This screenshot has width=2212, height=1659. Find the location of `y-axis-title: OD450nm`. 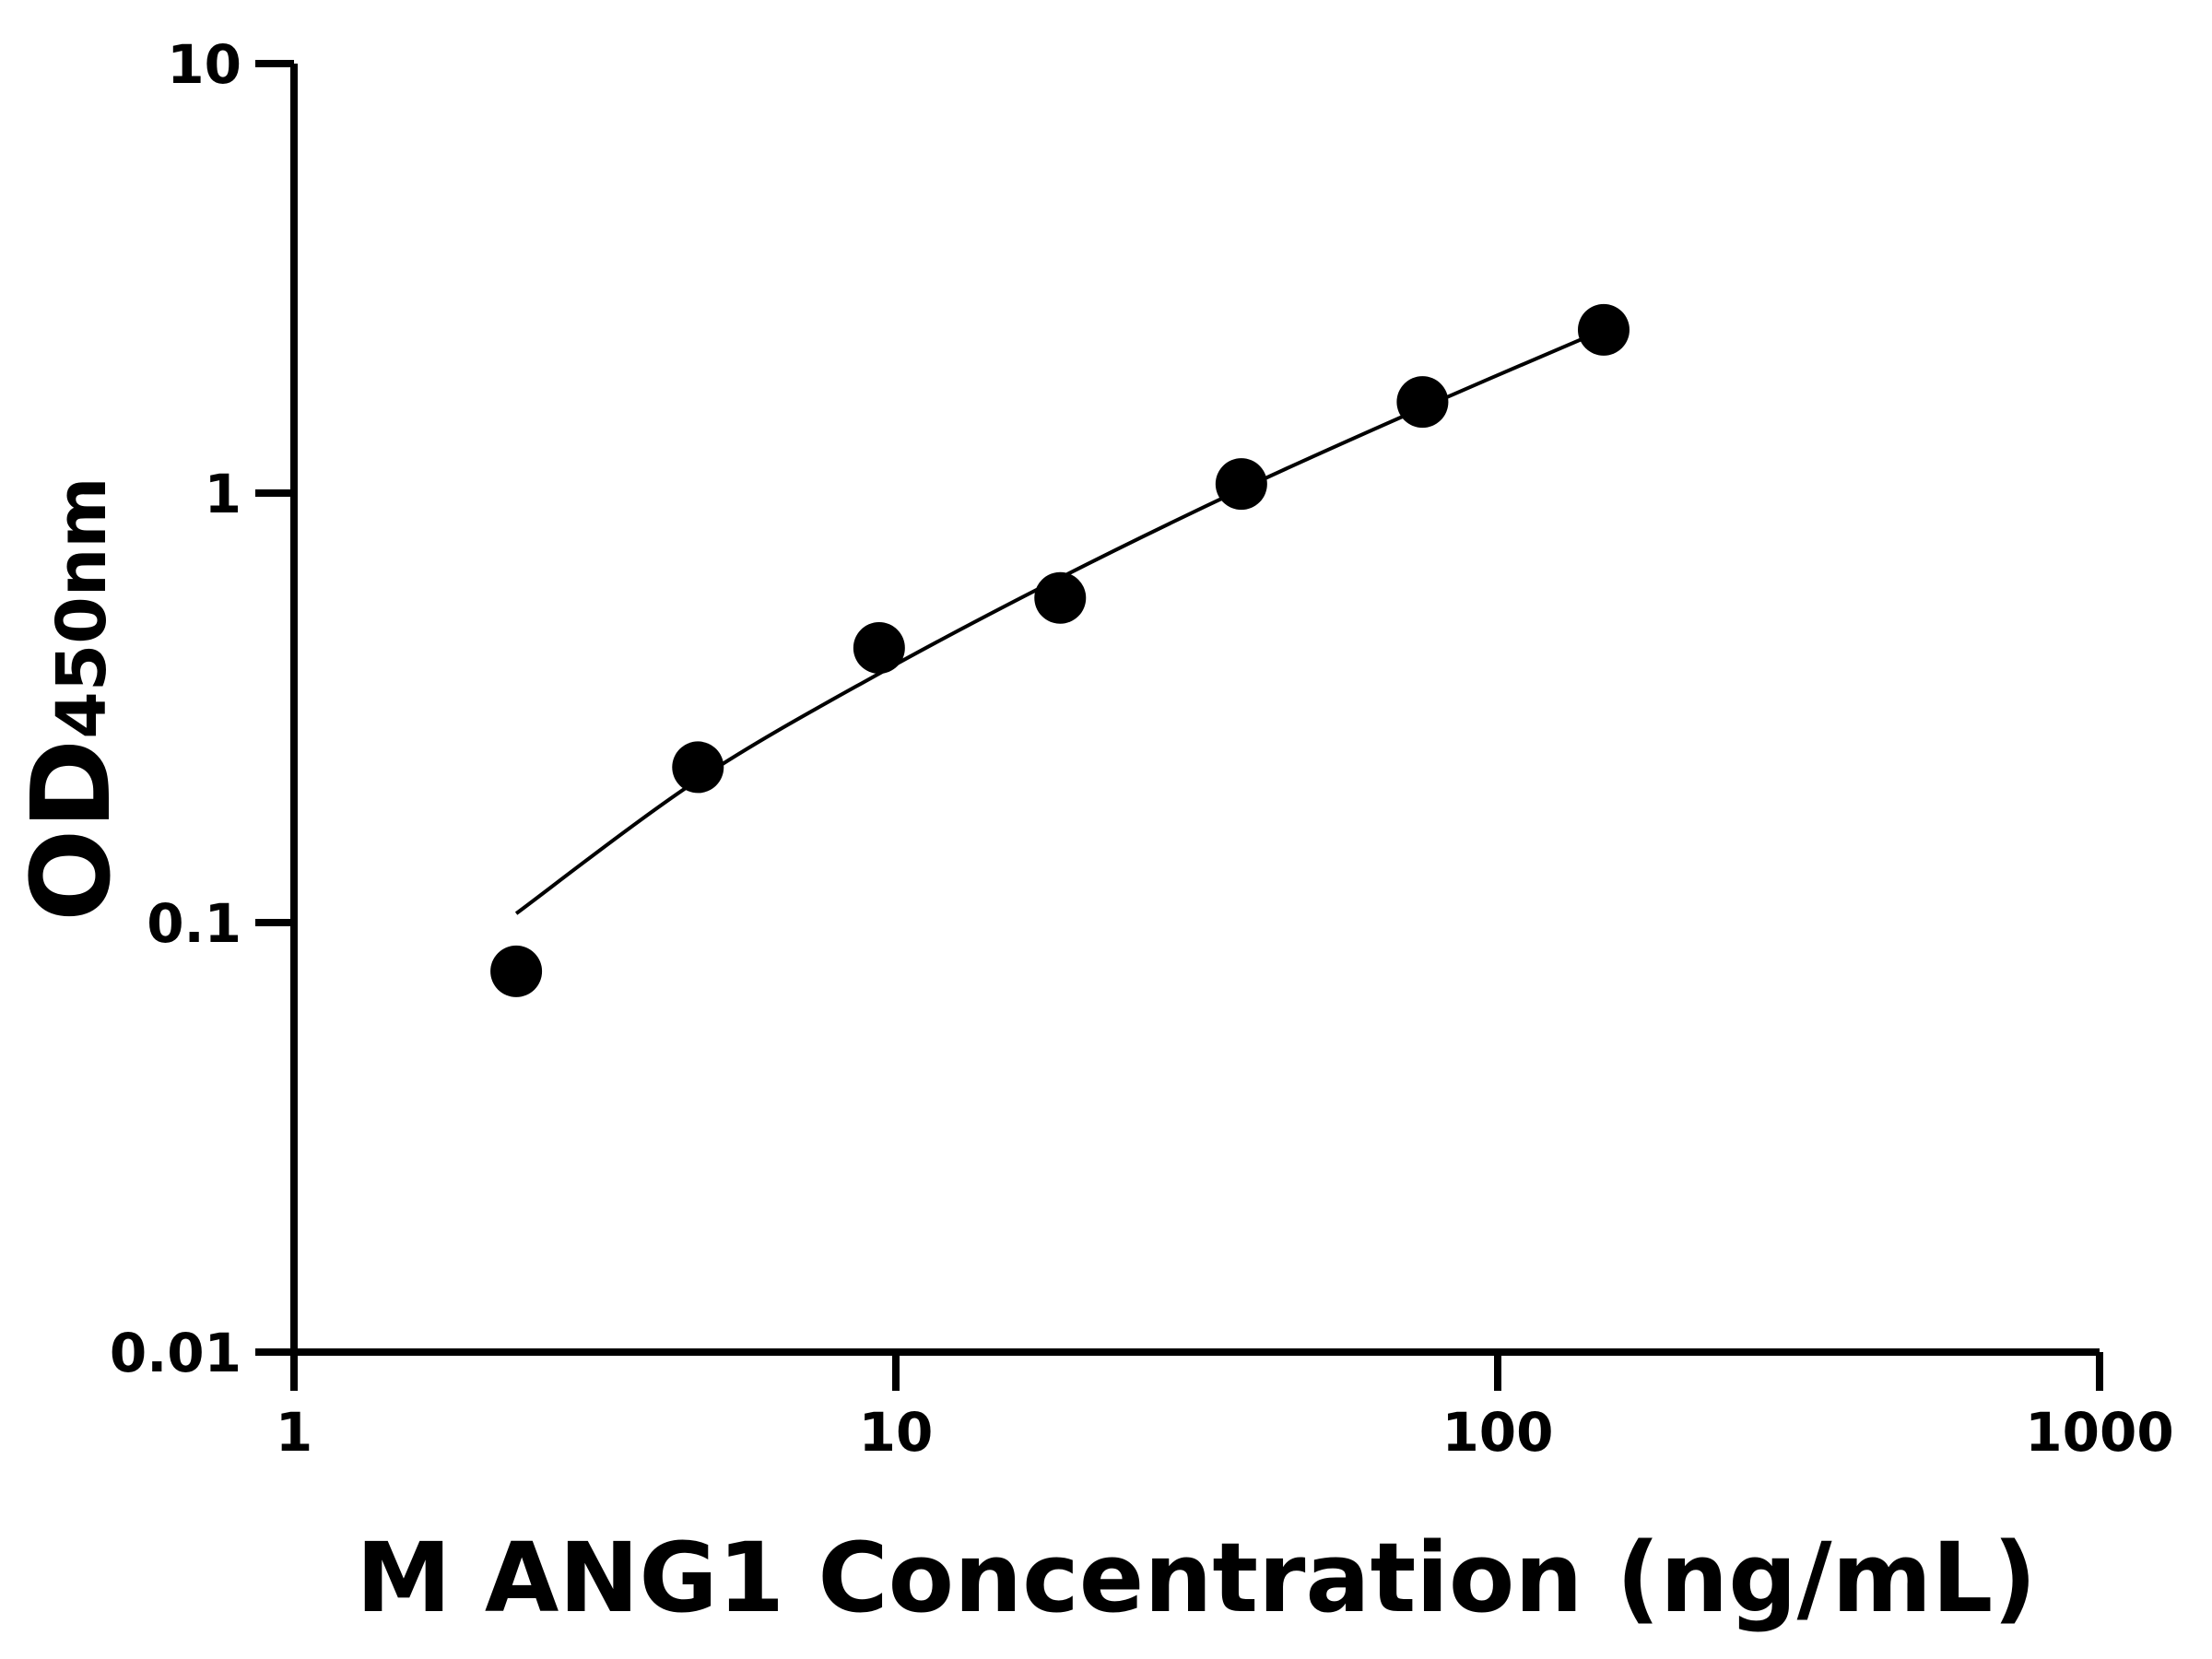

y-axis-title: OD450nm is located at coordinates (71, 699).